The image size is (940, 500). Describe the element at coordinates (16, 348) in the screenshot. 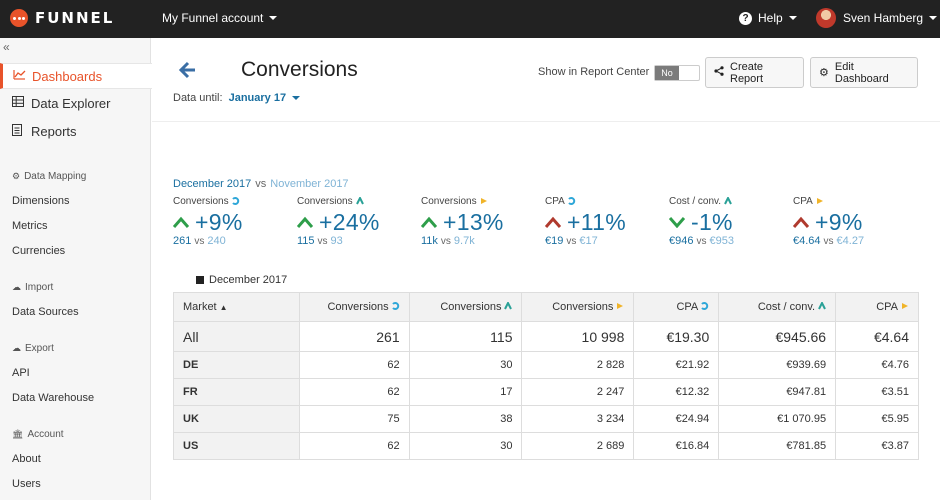

I see `cloud-icon: ☁` at that location.